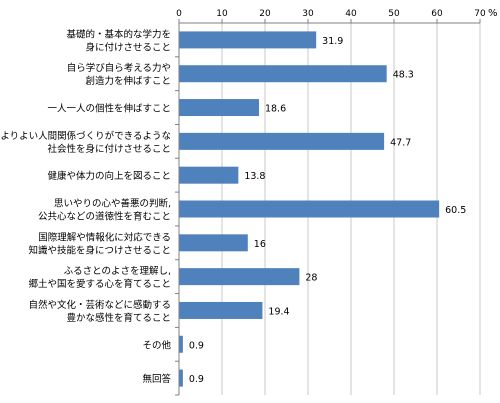  What do you see at coordinates (278, 311) in the screenshot?
I see `data-label: 19.4` at bounding box center [278, 311].